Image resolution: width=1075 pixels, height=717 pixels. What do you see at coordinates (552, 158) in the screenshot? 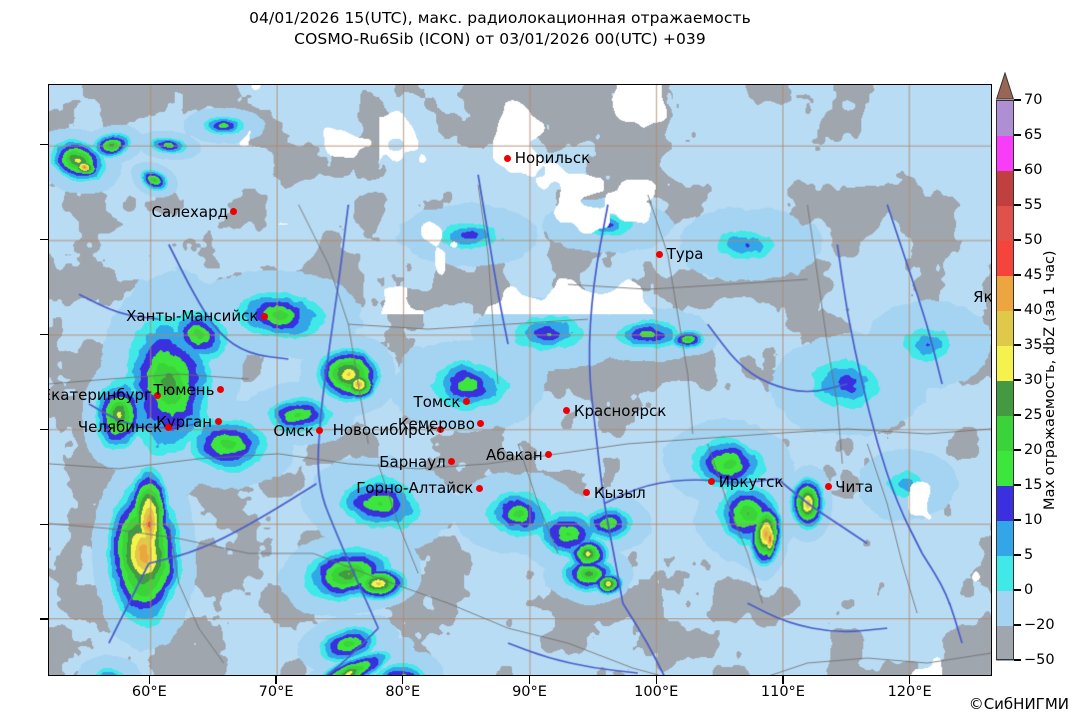
I see `city-label: Норильск` at bounding box center [552, 158].